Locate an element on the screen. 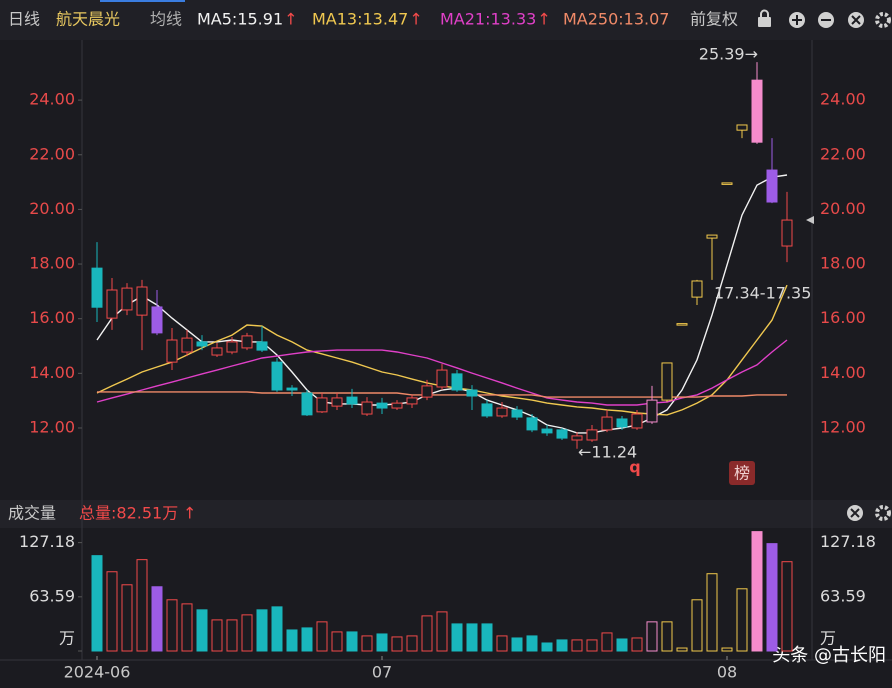  volume-total: 总量:82.51万 is located at coordinates (128, 513).